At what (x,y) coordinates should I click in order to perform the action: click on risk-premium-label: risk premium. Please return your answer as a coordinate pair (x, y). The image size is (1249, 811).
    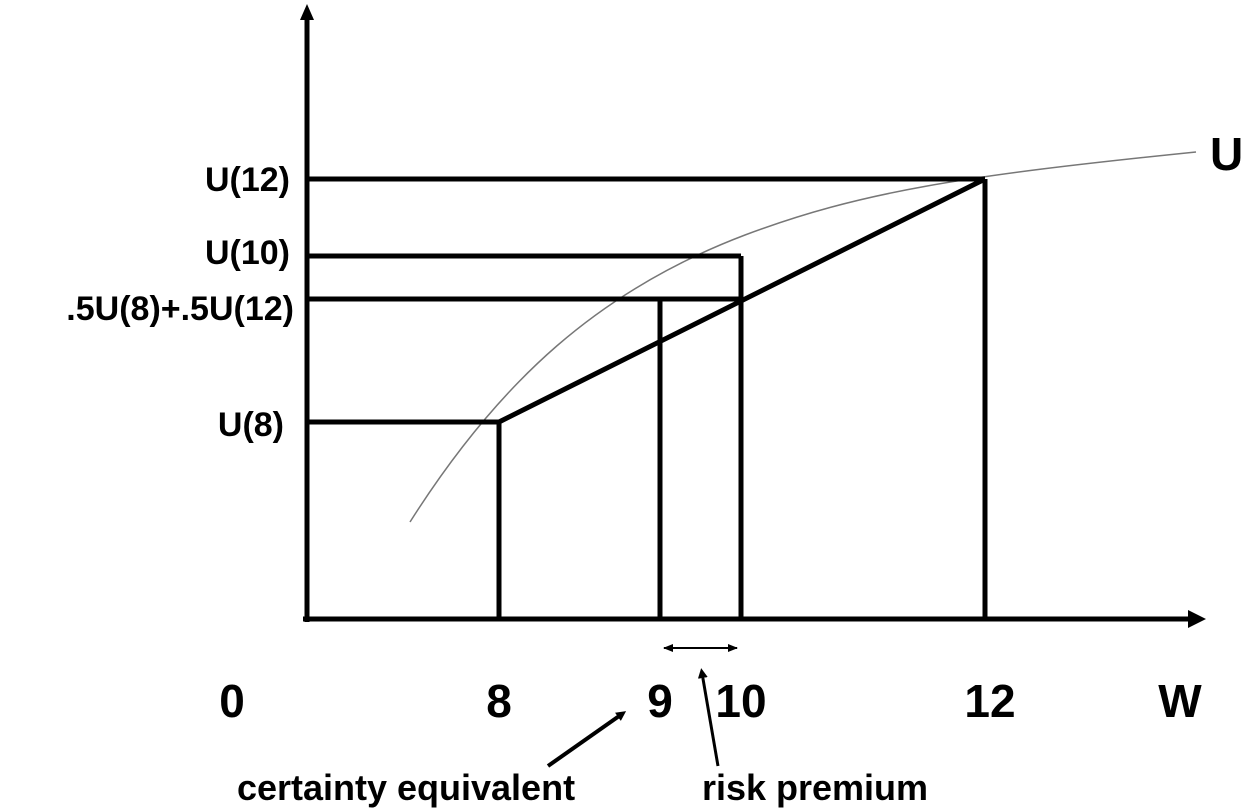
    Looking at the image, I should click on (815, 787).